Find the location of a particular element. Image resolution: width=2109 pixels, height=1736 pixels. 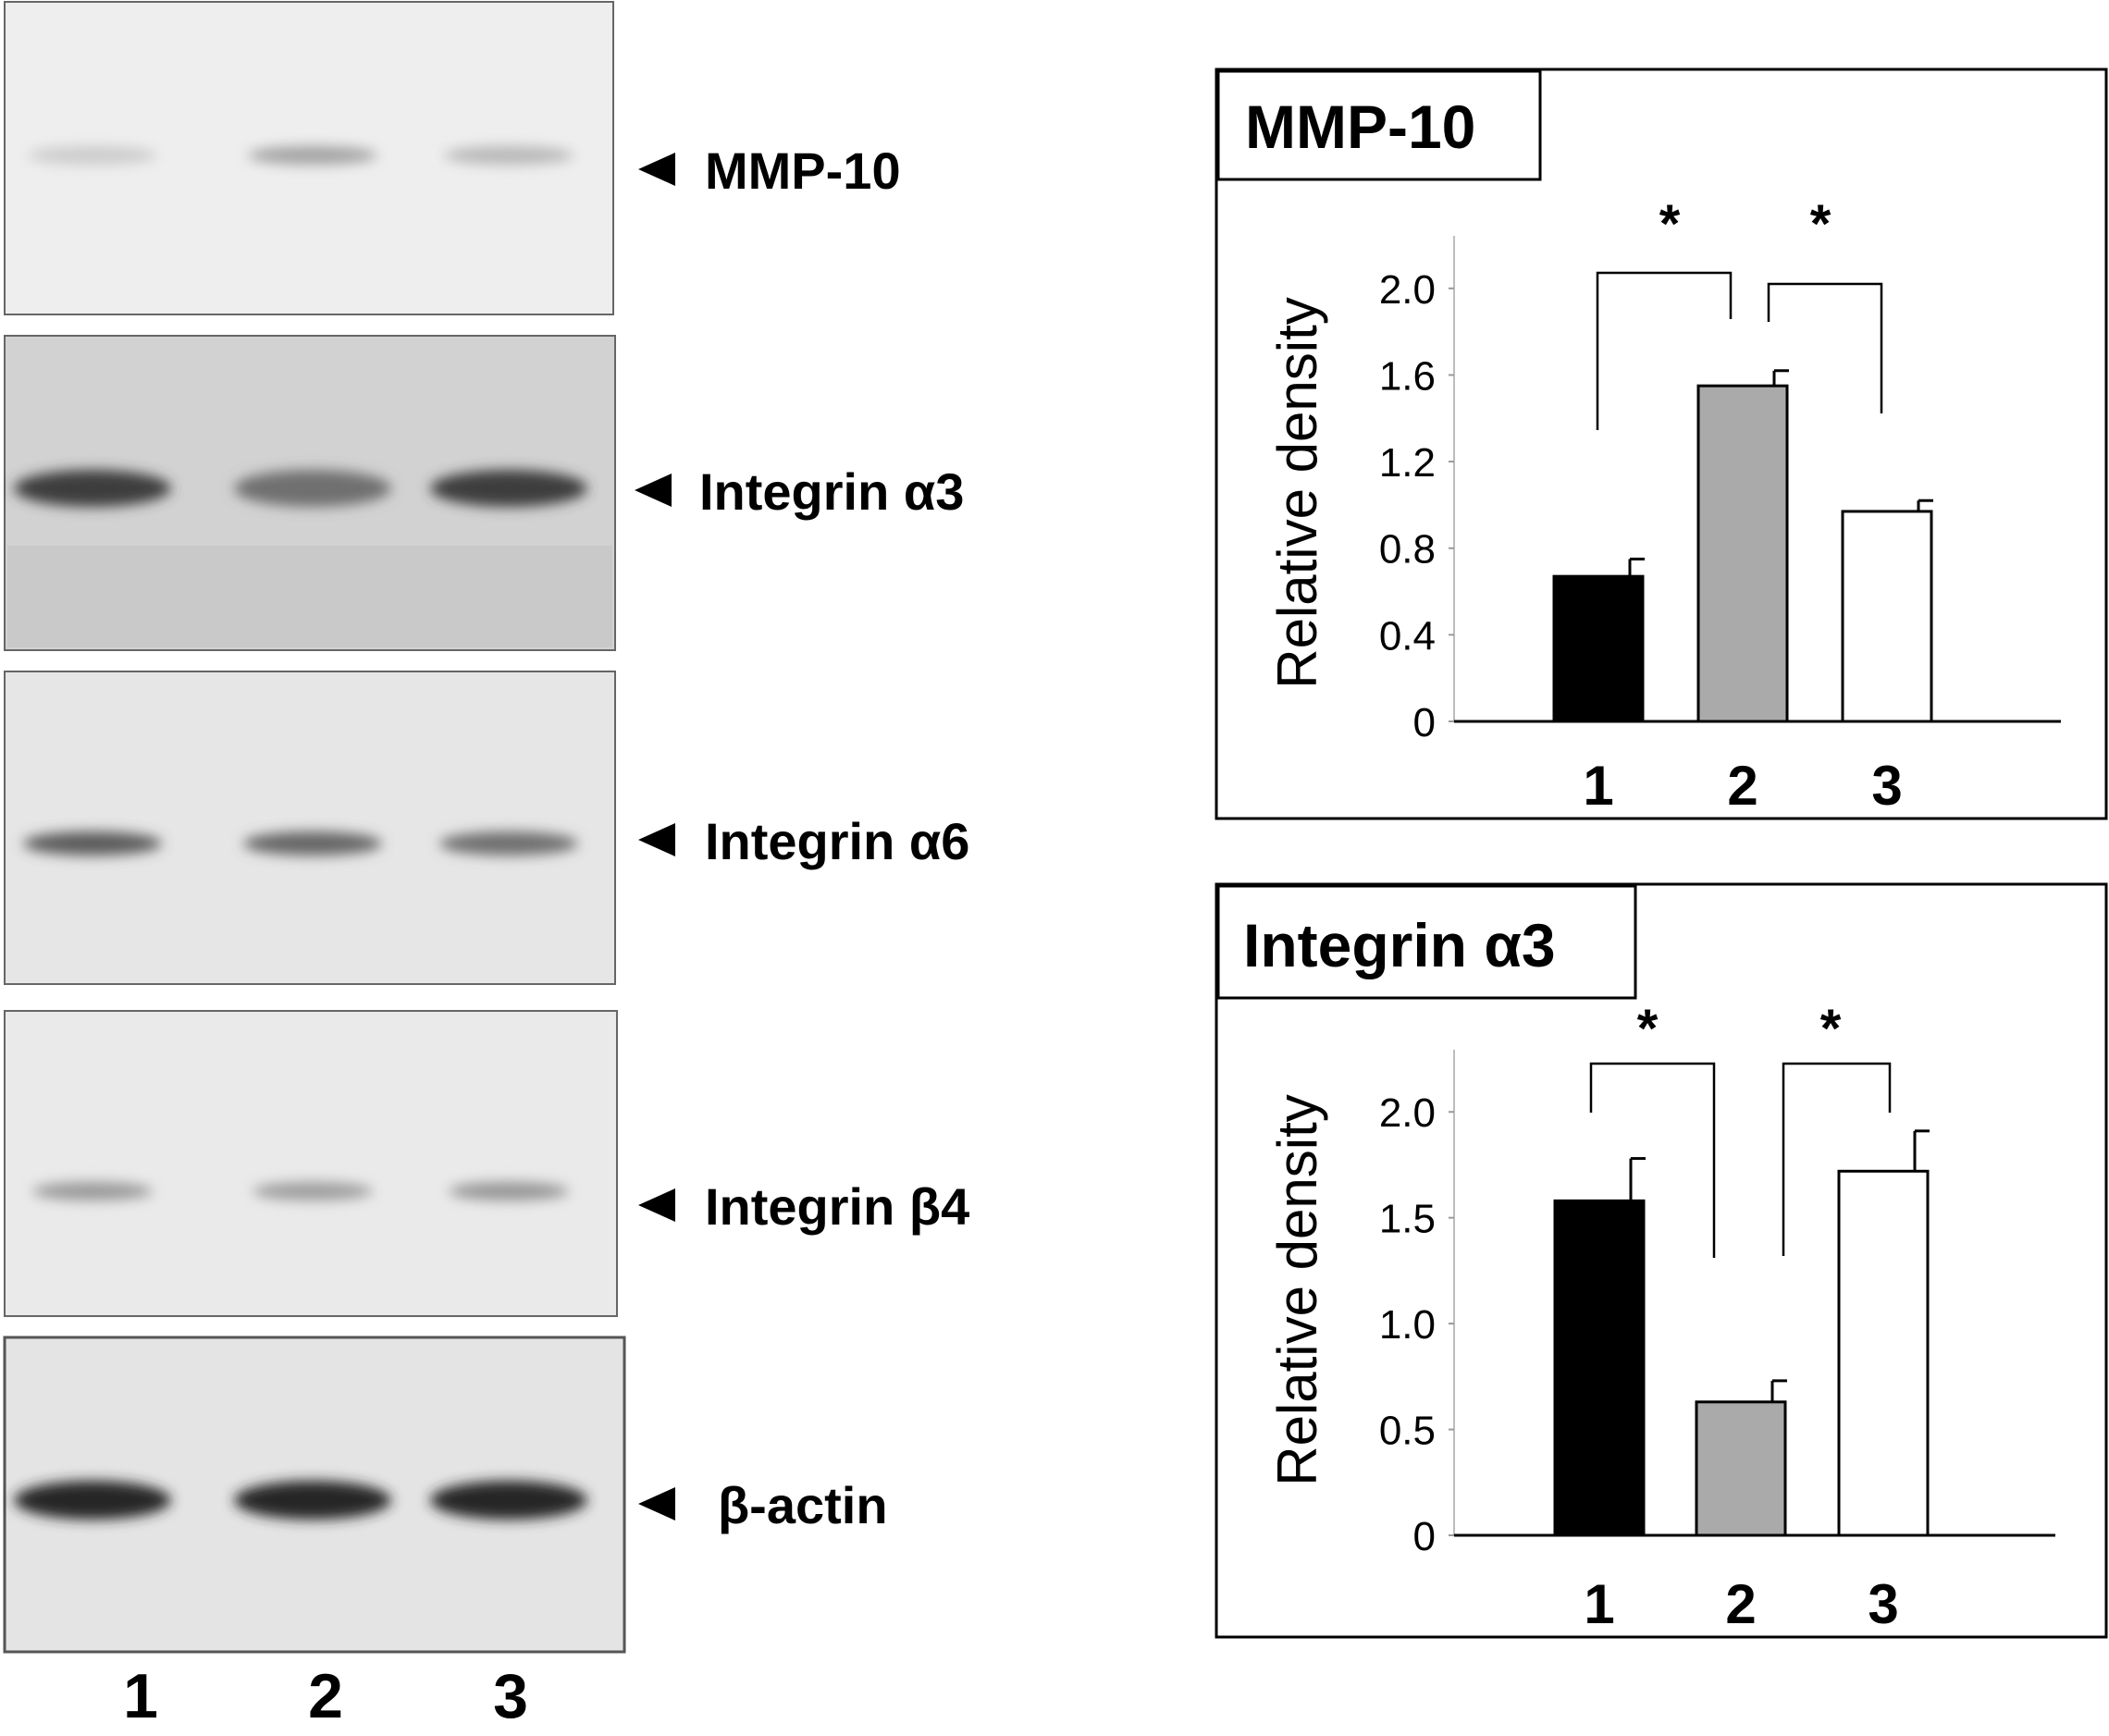

blot-label-integrin-a6: Integrin α6 is located at coordinates (837, 841).